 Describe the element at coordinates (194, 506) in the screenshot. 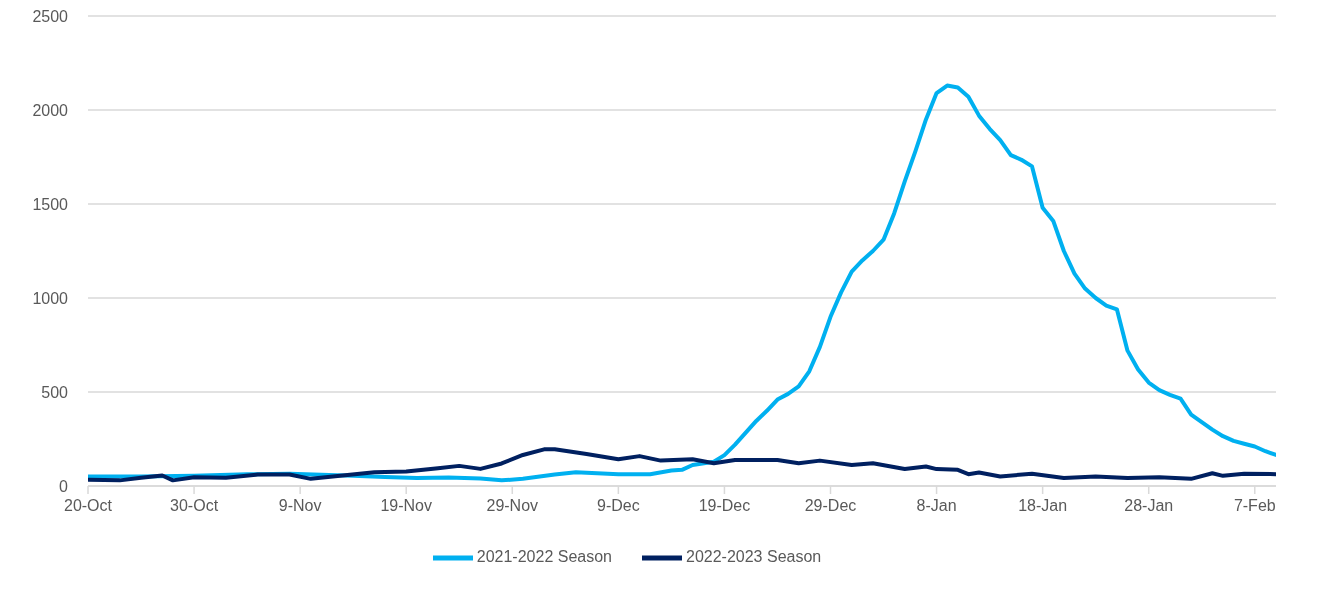

I see `x-tick-label: 30-Oct` at that location.